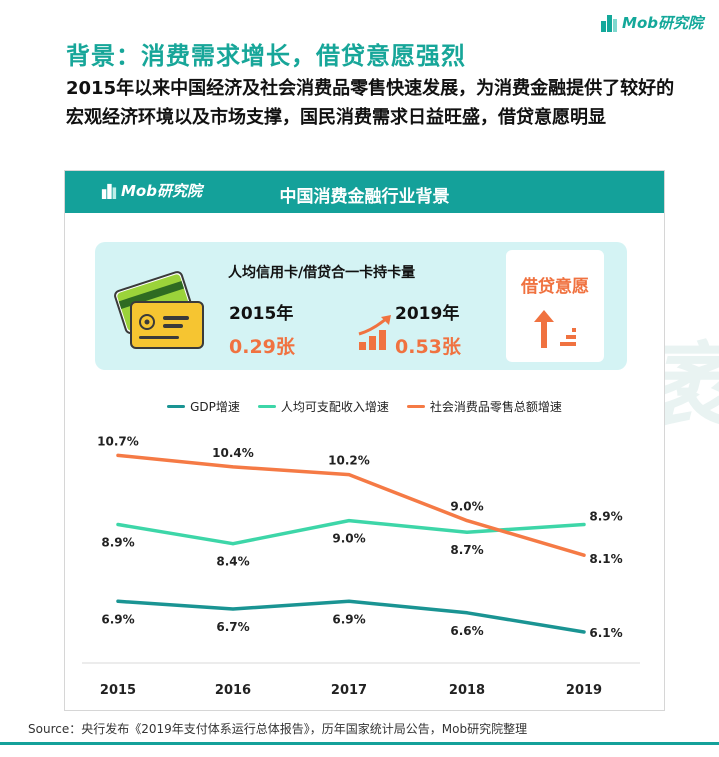  Describe the element at coordinates (118, 690) in the screenshot. I see `x-tick-label: 2015` at that location.